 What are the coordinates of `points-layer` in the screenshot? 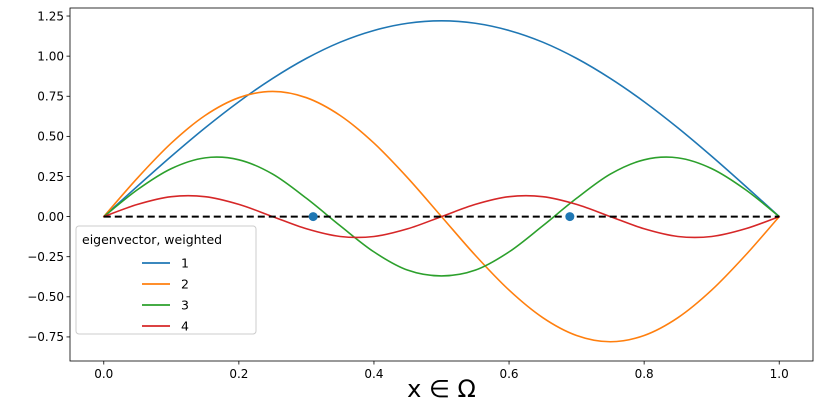 It's located at (441, 217).